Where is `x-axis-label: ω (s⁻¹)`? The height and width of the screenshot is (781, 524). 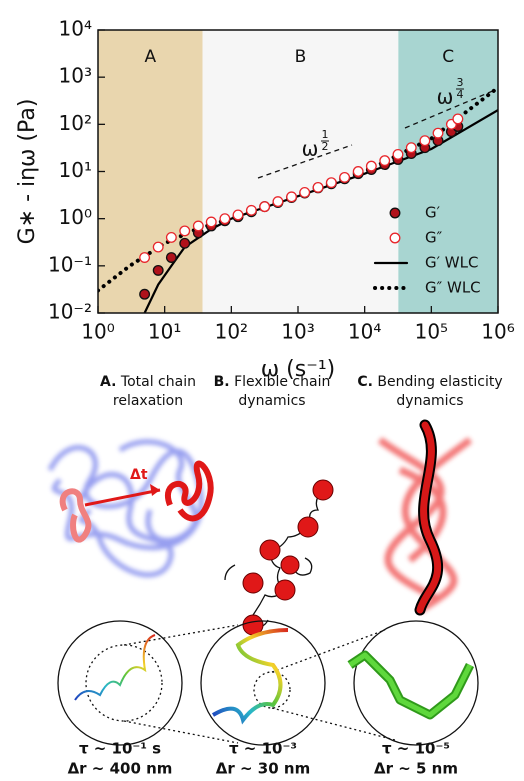
x-axis-label: ω (s⁻¹) is located at coordinates (298, 369).